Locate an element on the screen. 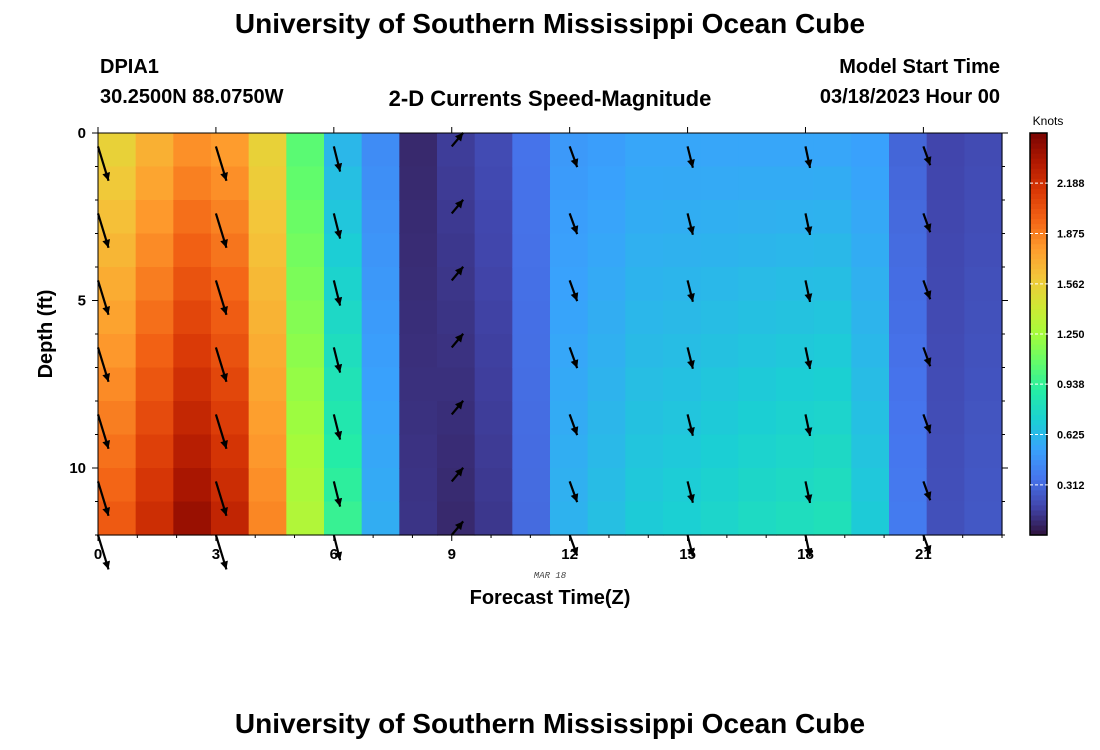  x-tick-label: 9 is located at coordinates (452, 554).